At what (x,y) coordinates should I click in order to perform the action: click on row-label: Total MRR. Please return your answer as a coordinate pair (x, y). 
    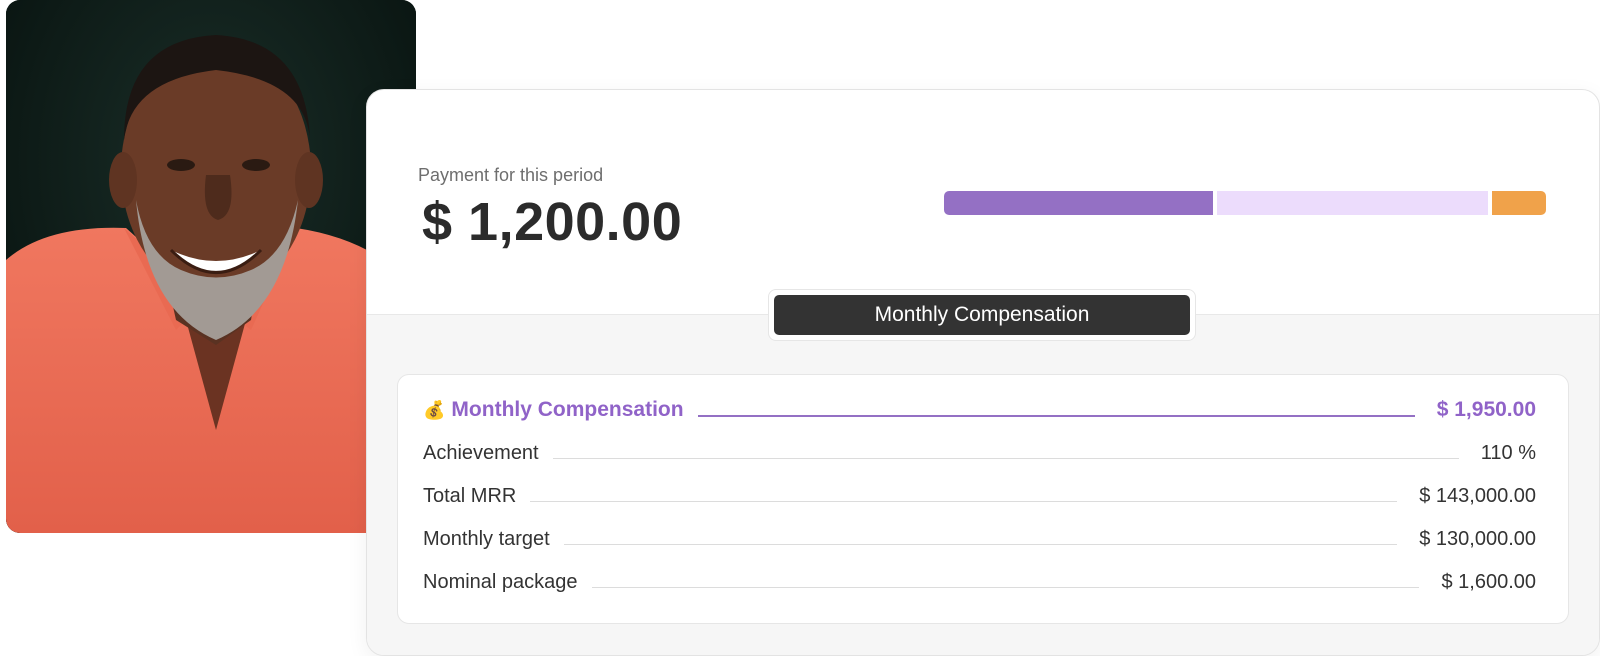
    Looking at the image, I should click on (470, 495).